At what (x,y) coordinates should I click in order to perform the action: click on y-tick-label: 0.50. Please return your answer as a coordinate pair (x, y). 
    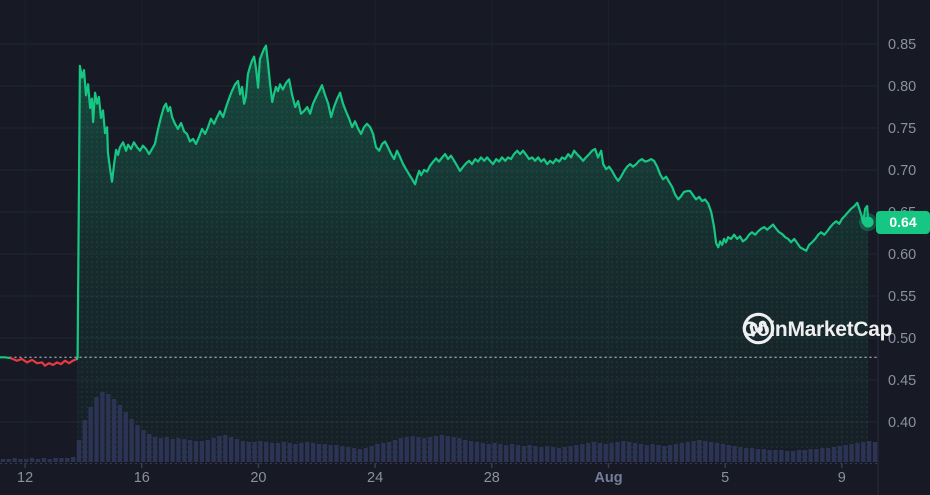
    Looking at the image, I should click on (902, 339).